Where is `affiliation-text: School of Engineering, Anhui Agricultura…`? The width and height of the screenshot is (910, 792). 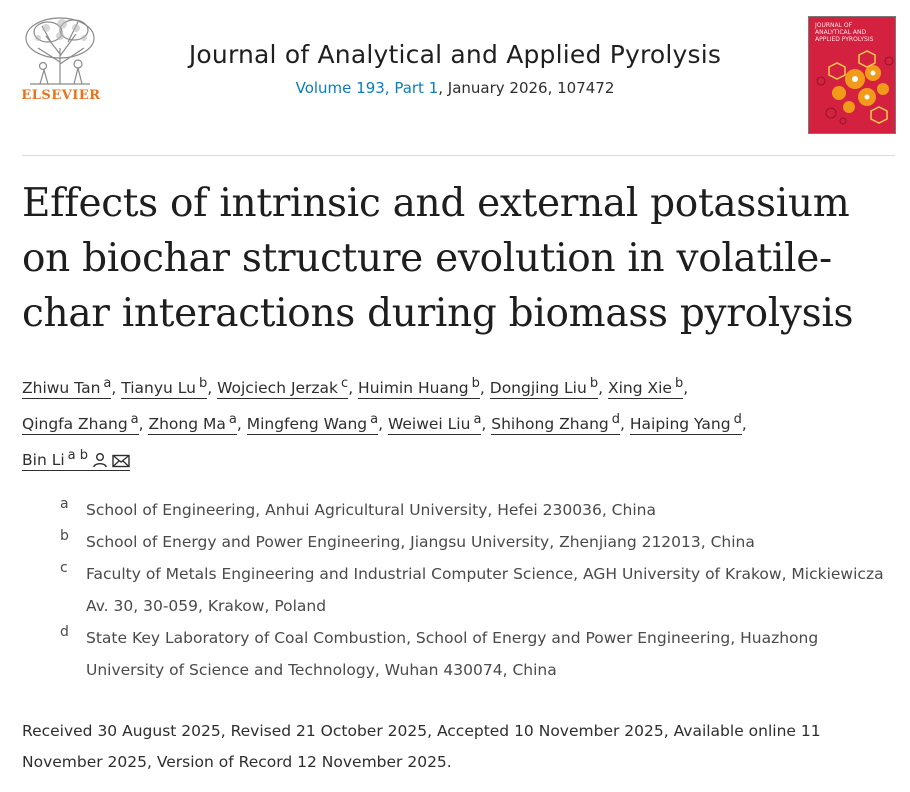 affiliation-text: School of Engineering, Anhui Agricultura… is located at coordinates (371, 510).